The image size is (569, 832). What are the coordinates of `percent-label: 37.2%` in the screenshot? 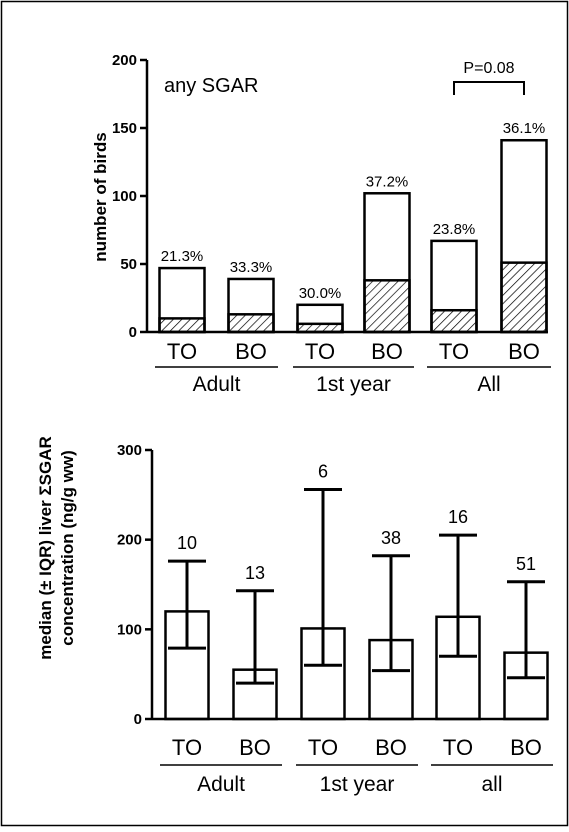 It's located at (387, 181).